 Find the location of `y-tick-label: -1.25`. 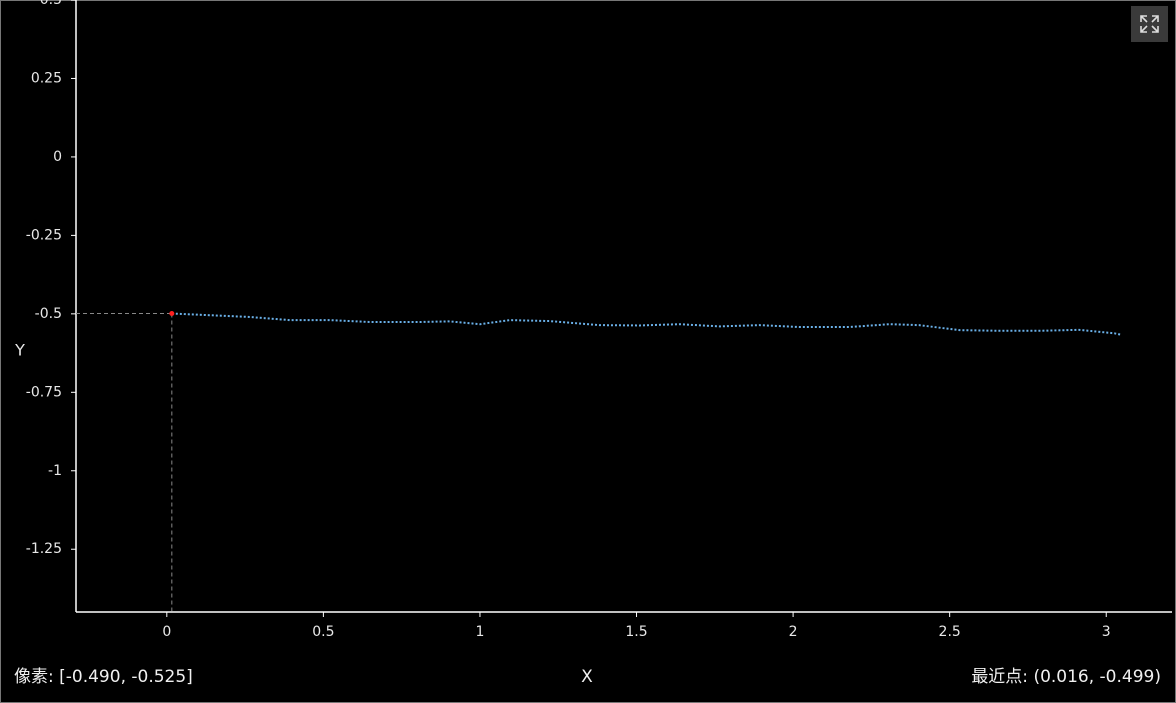

y-tick-label: -1.25 is located at coordinates (44, 549).